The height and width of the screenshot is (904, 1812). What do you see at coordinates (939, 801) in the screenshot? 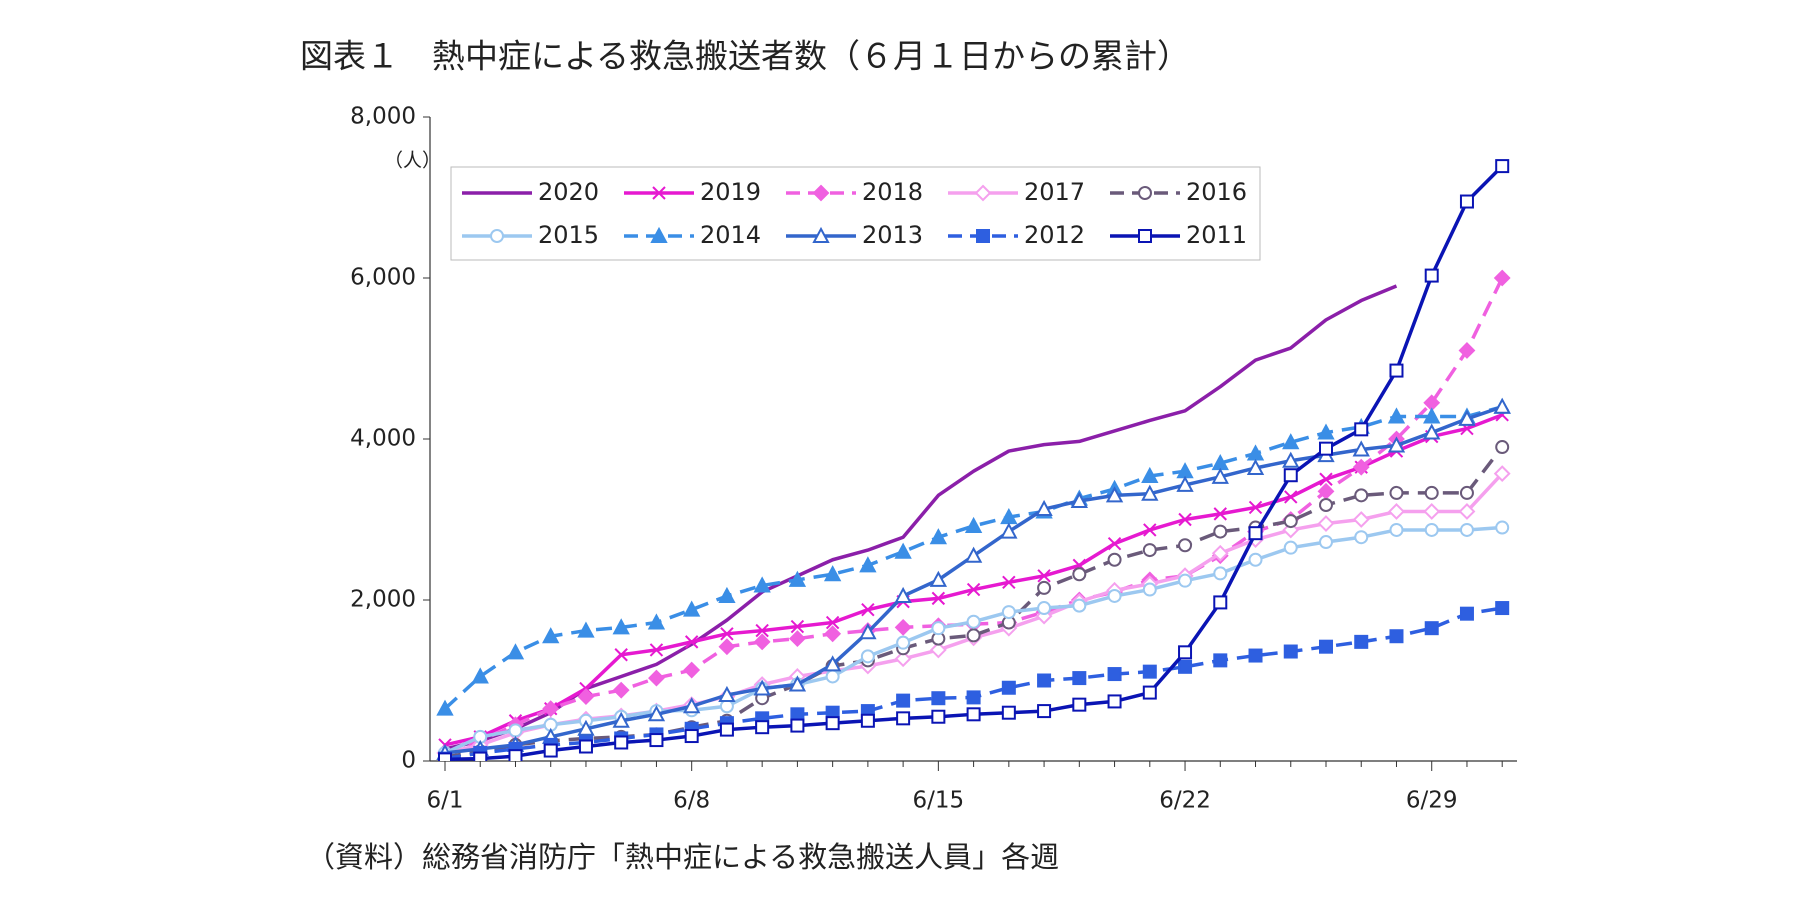
I see `x-tick-label: 6/15` at bounding box center [939, 801].